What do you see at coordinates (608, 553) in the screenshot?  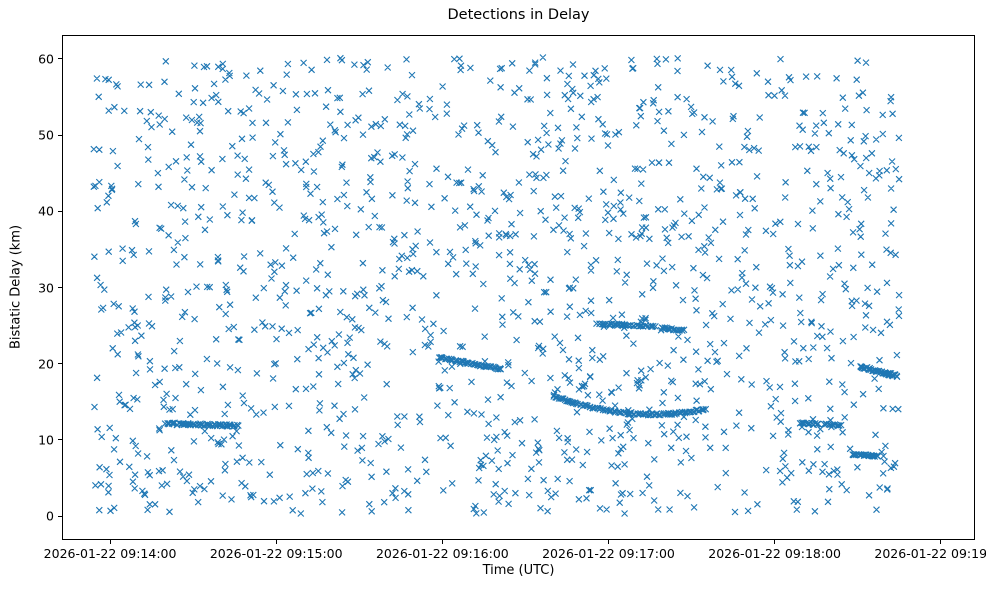 I see `x-tick-label: 2026-01-22 09:17:00` at bounding box center [608, 553].